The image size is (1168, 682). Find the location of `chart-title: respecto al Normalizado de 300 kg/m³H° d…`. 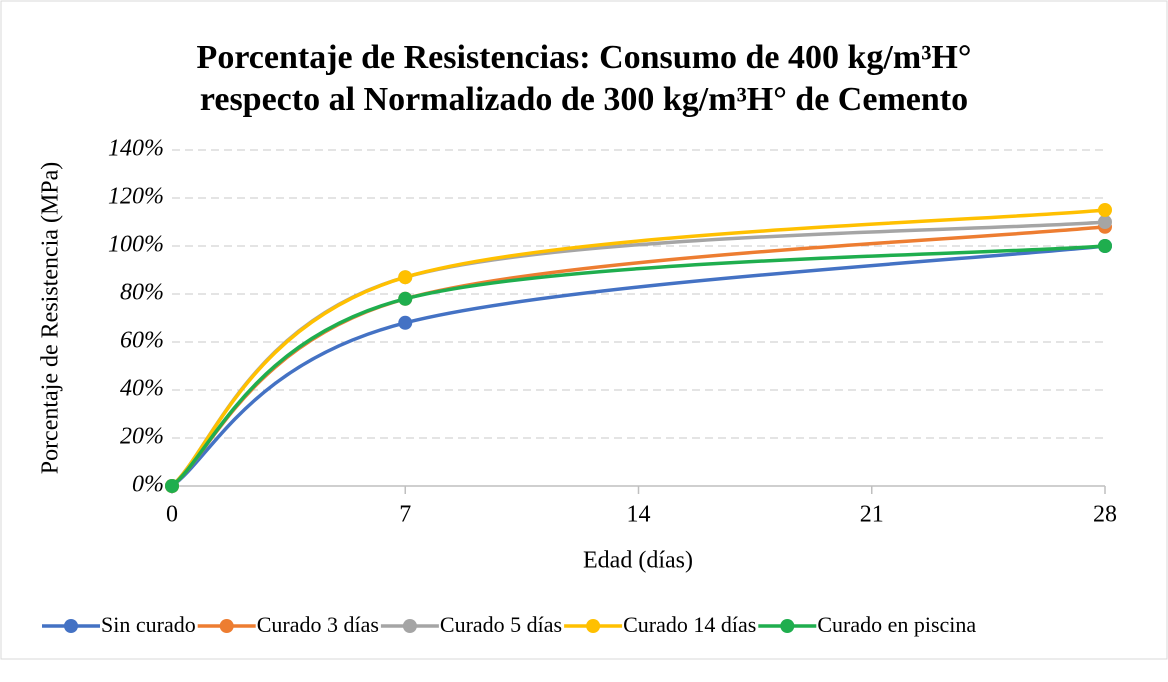

chart-title: respecto al Normalizado de 300 kg/m³H° d… is located at coordinates (584, 99).